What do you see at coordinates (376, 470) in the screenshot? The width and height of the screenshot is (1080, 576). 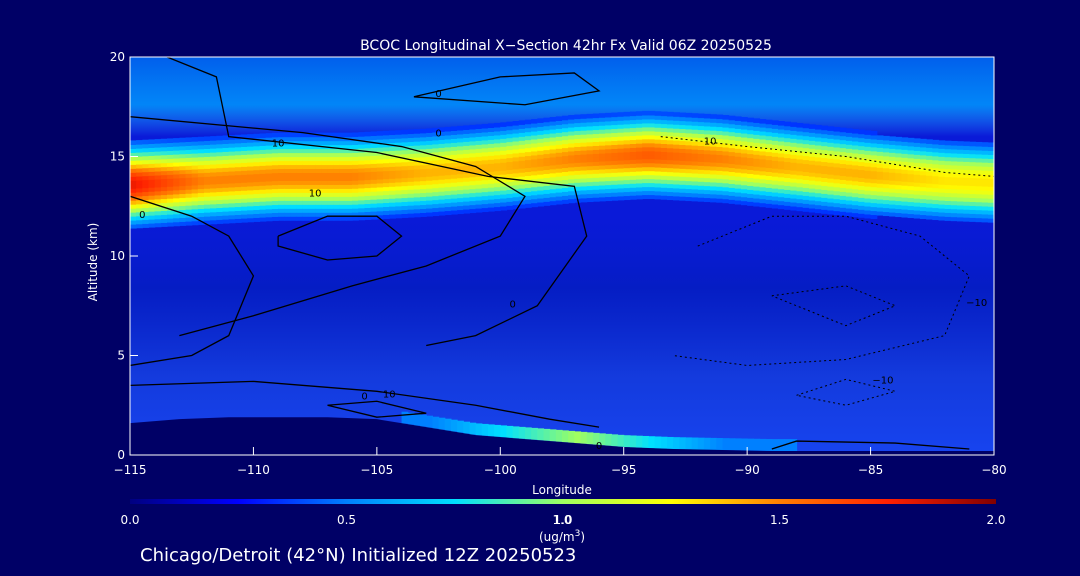 I see `x-tick-label: −105` at bounding box center [376, 470].